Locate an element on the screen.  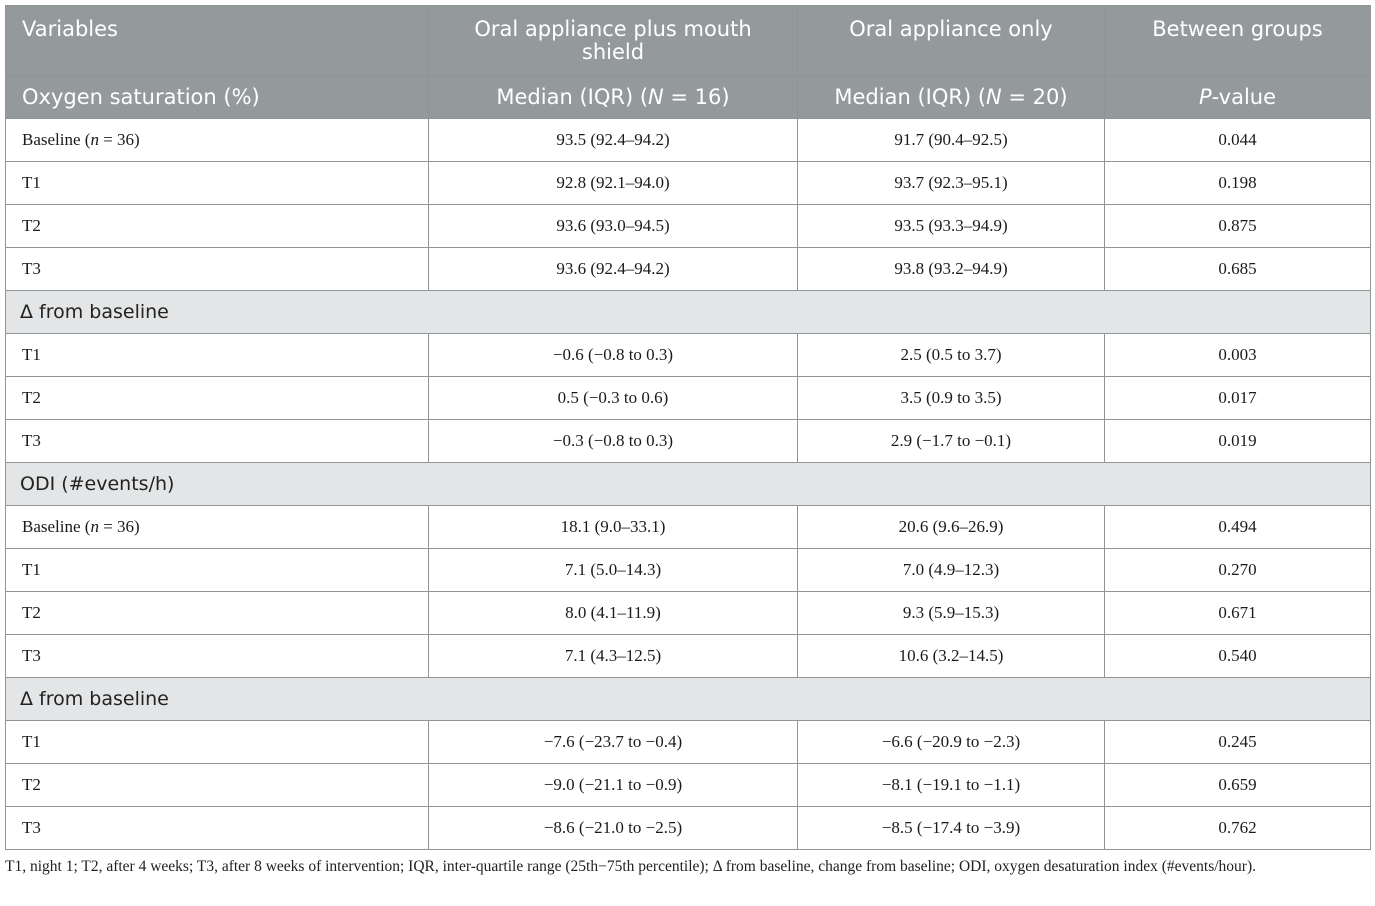
cell-g1: 93.6 (93.0–94.5) is located at coordinates (613, 226).